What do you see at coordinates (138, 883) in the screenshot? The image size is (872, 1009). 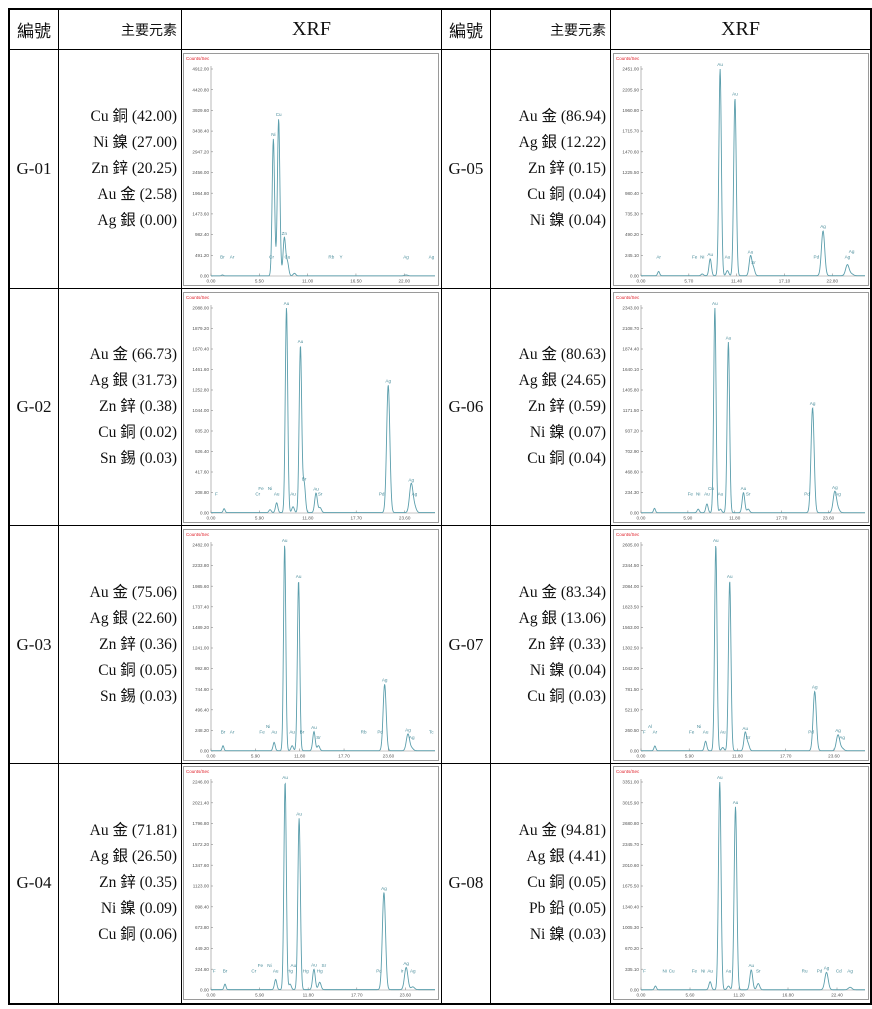 I see `element-item: Zn 鋅 (0.35)` at bounding box center [138, 883].